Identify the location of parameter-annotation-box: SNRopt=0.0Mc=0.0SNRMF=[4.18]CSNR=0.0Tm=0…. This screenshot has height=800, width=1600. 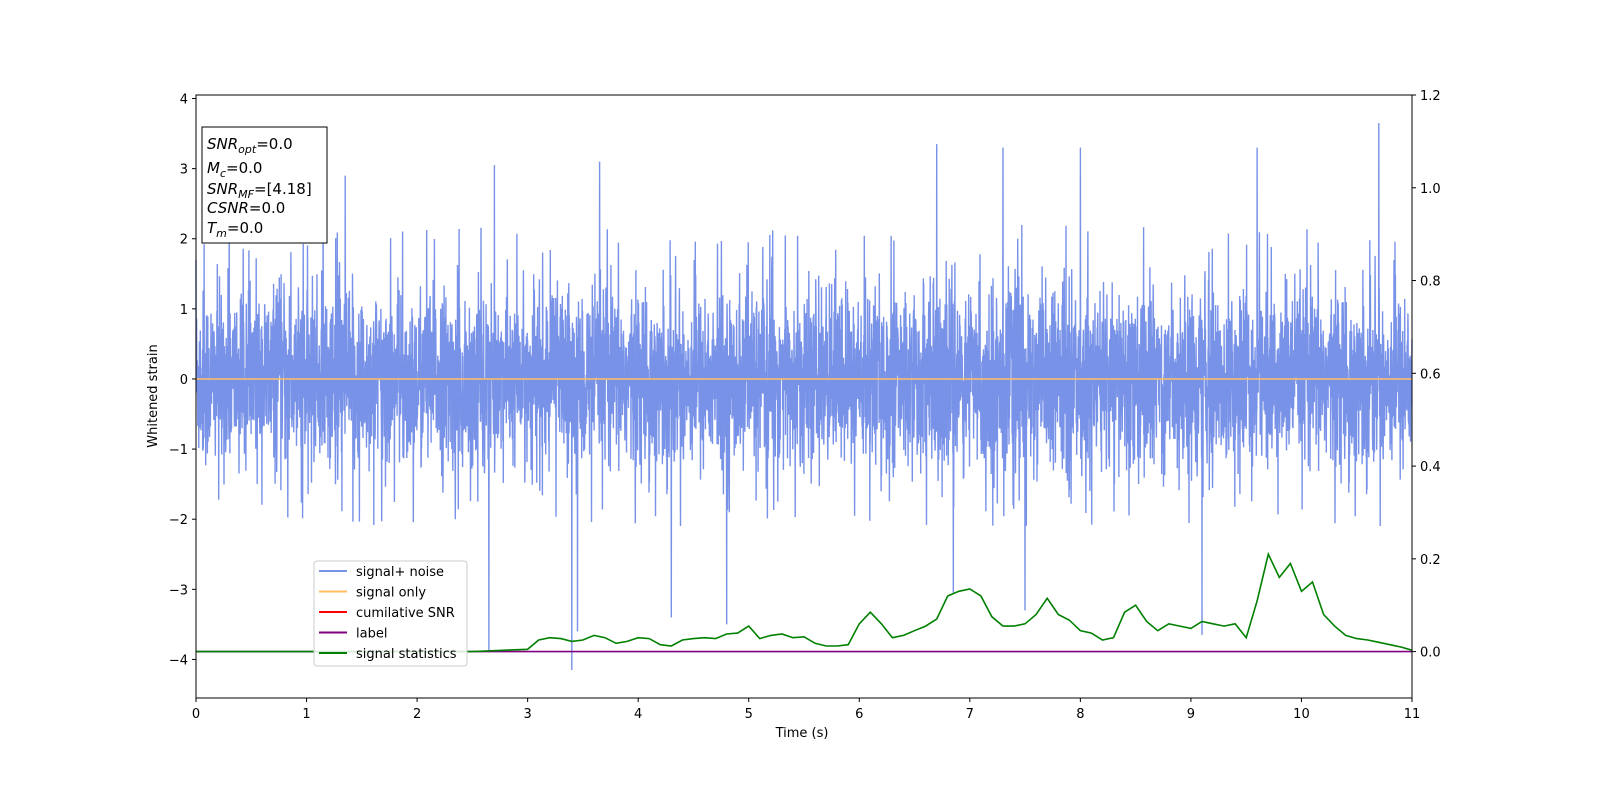
(264, 185).